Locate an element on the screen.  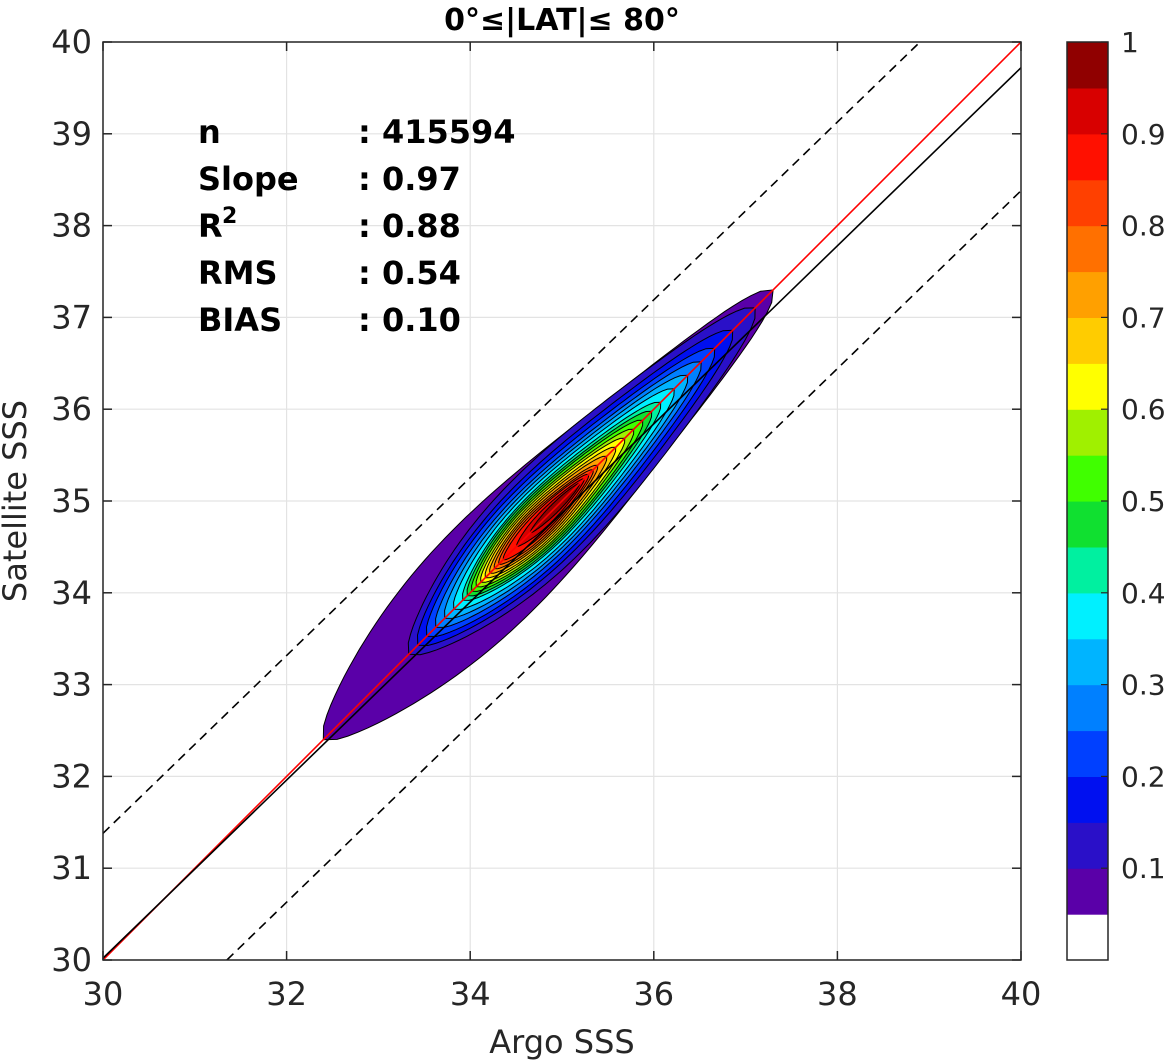
stat-label-0: n is located at coordinates (209, 132).